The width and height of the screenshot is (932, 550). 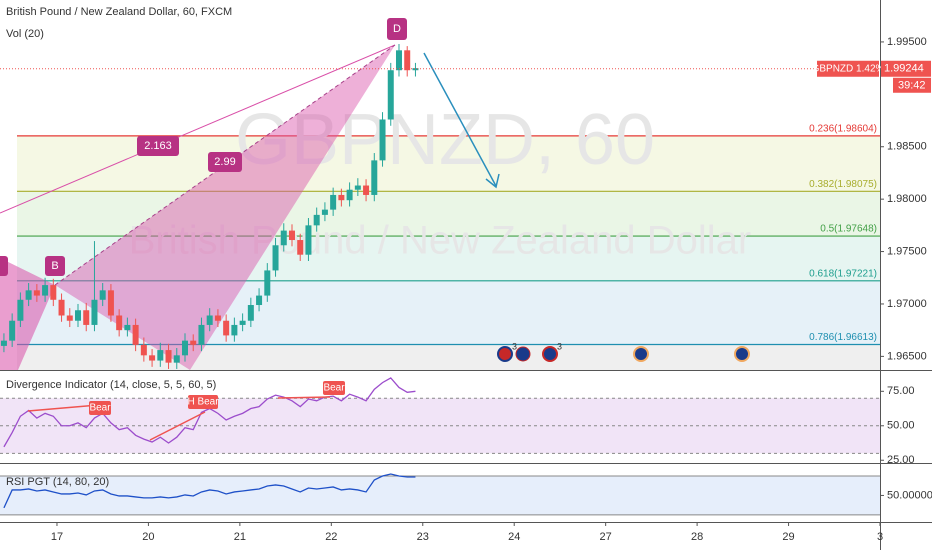 What do you see at coordinates (907, 304) in the screenshot?
I see `y-tick-label: 1.97000` at bounding box center [907, 304].